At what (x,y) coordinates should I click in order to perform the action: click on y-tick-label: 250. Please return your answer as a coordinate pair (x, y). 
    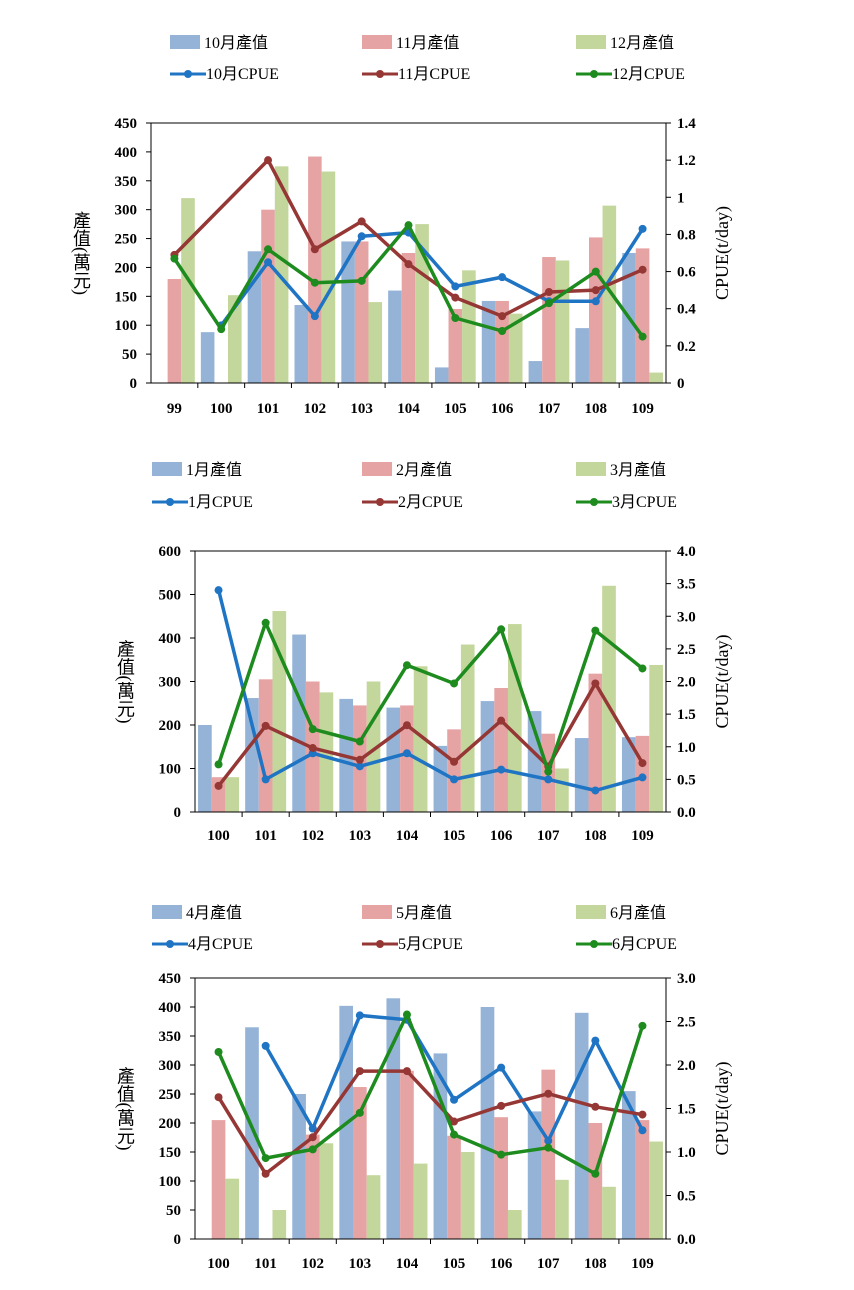
    Looking at the image, I should click on (170, 1095).